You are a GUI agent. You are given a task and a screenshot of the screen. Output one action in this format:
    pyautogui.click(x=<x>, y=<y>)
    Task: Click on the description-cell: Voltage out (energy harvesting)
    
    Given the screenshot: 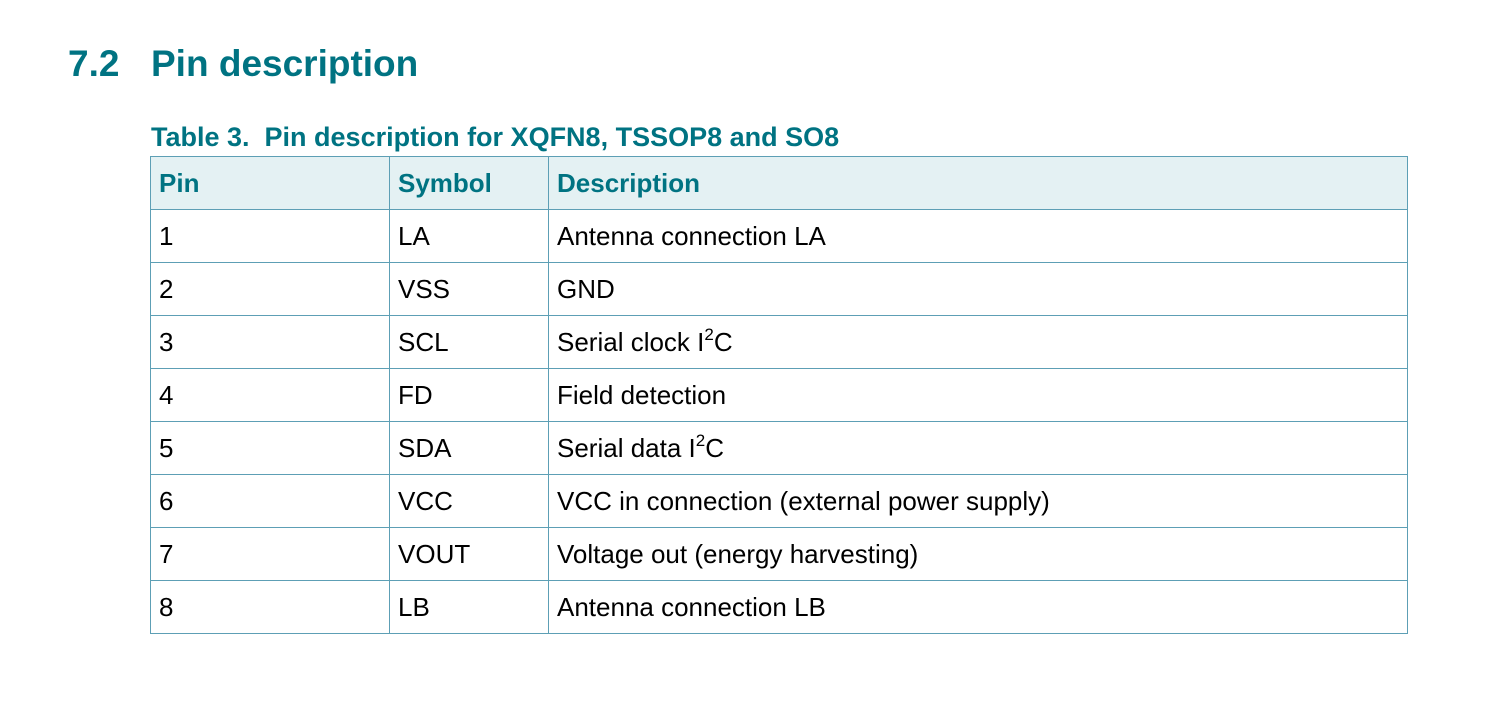 What is the action you would take?
    pyautogui.click(x=978, y=554)
    